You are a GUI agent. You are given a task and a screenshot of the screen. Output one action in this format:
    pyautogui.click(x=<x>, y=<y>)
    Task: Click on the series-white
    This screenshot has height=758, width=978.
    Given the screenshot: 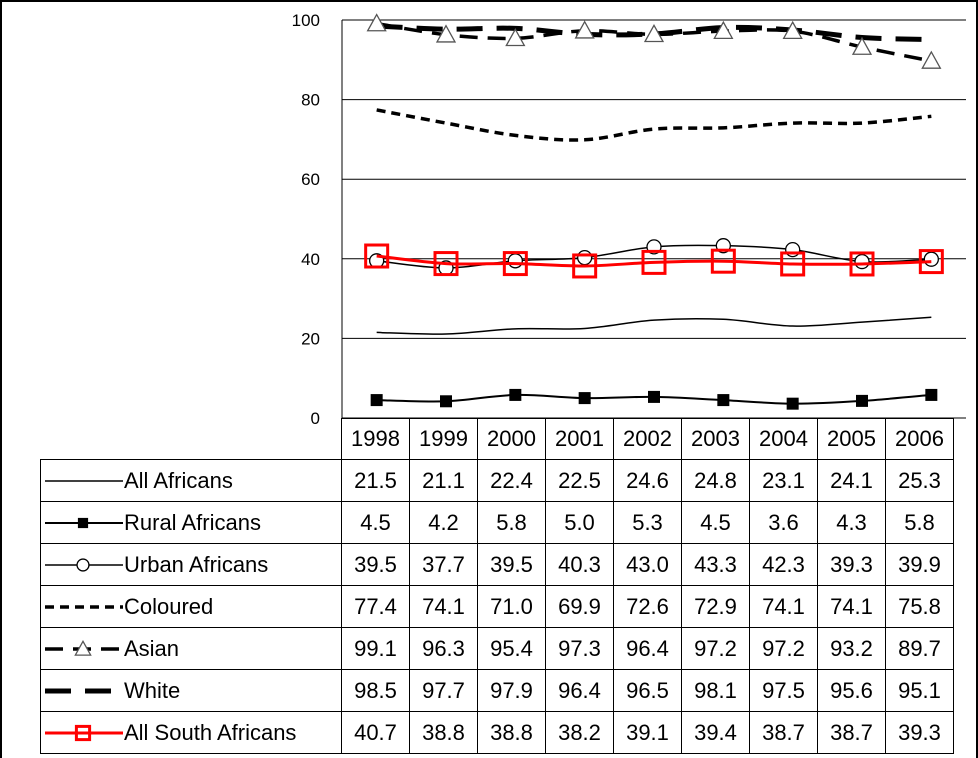 What is the action you would take?
    pyautogui.click(x=654, y=33)
    